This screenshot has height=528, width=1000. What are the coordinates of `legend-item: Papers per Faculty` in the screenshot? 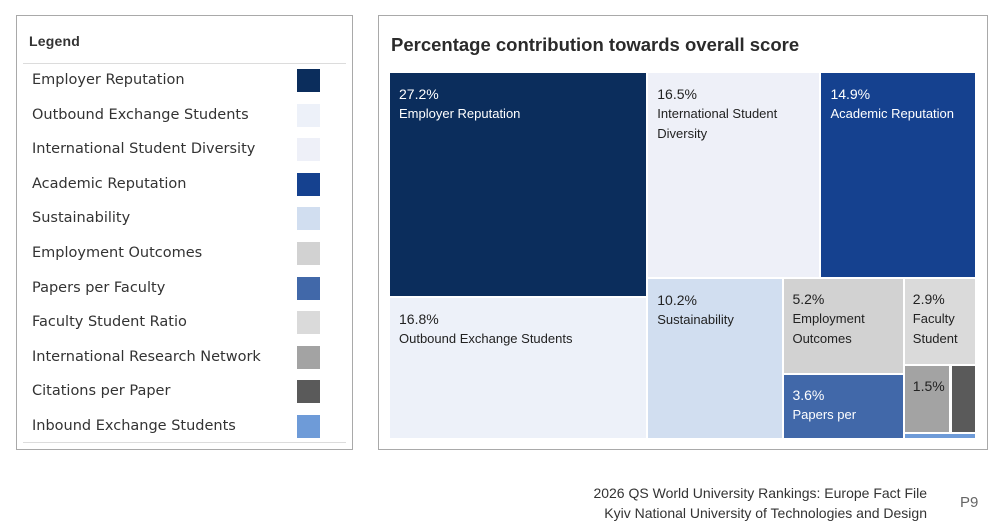 It's located at (184, 289).